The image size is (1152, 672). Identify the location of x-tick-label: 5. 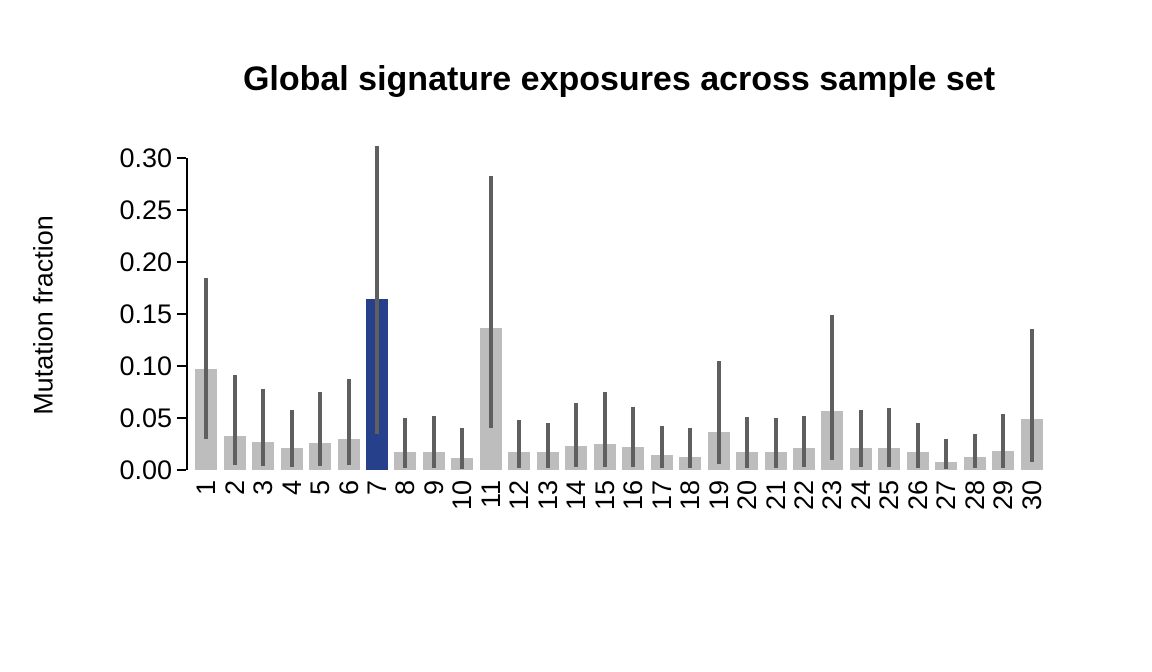
(320, 488).